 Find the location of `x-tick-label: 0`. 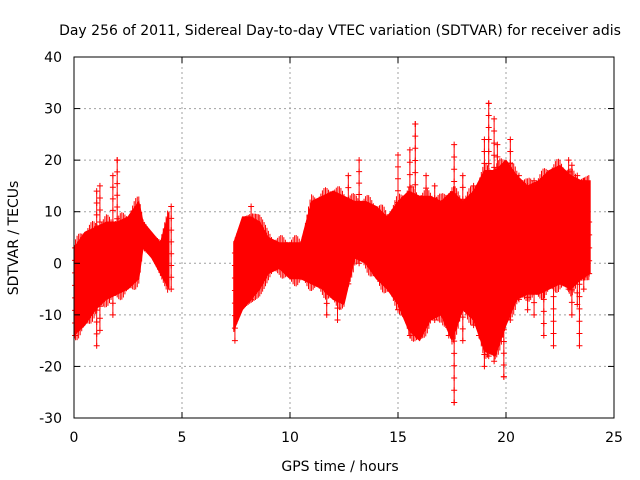

x-tick-label: 0 is located at coordinates (74, 438).